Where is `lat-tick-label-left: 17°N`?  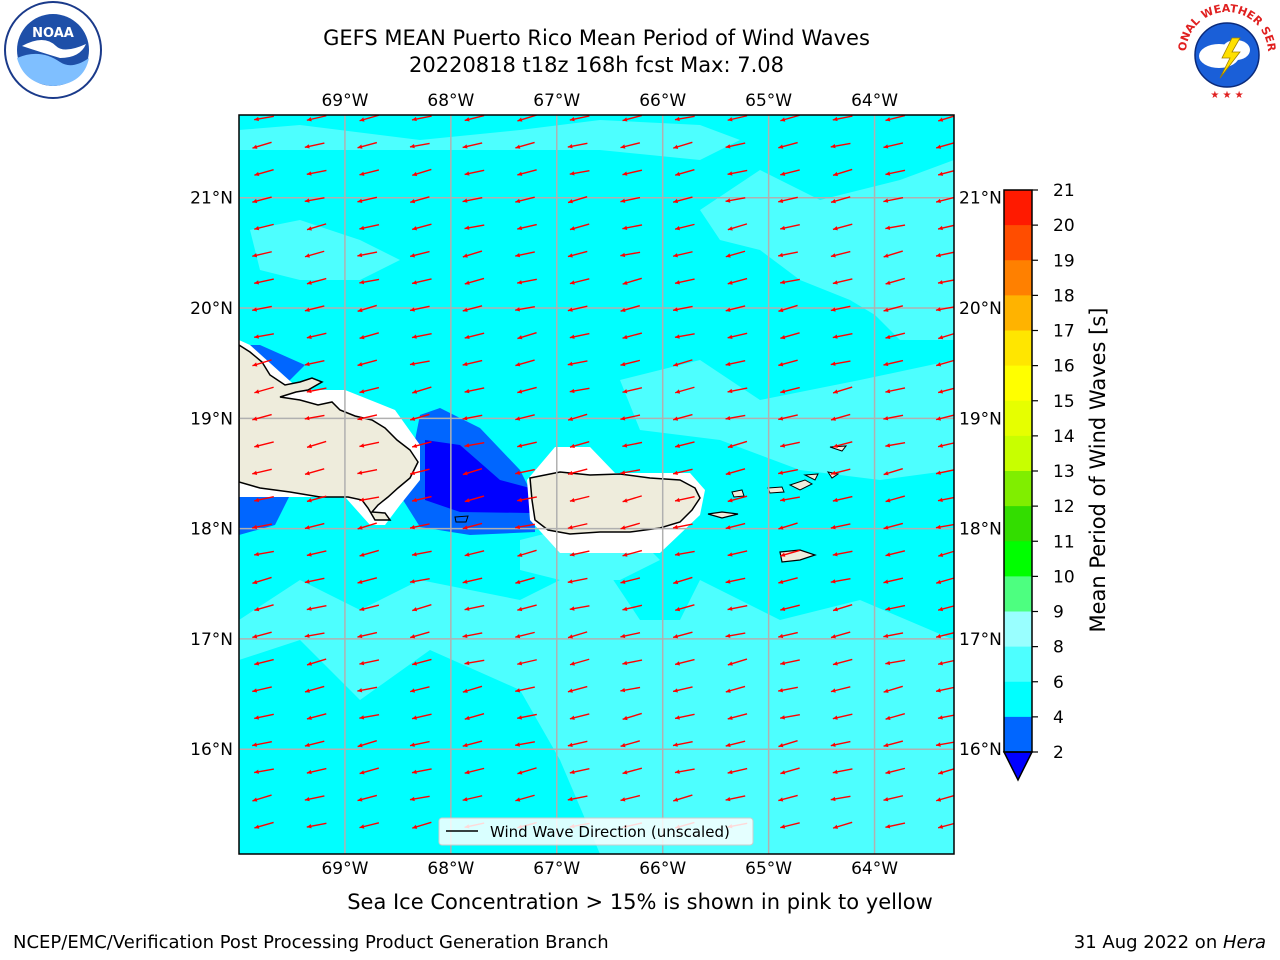
lat-tick-label-left: 17°N is located at coordinates (211, 640).